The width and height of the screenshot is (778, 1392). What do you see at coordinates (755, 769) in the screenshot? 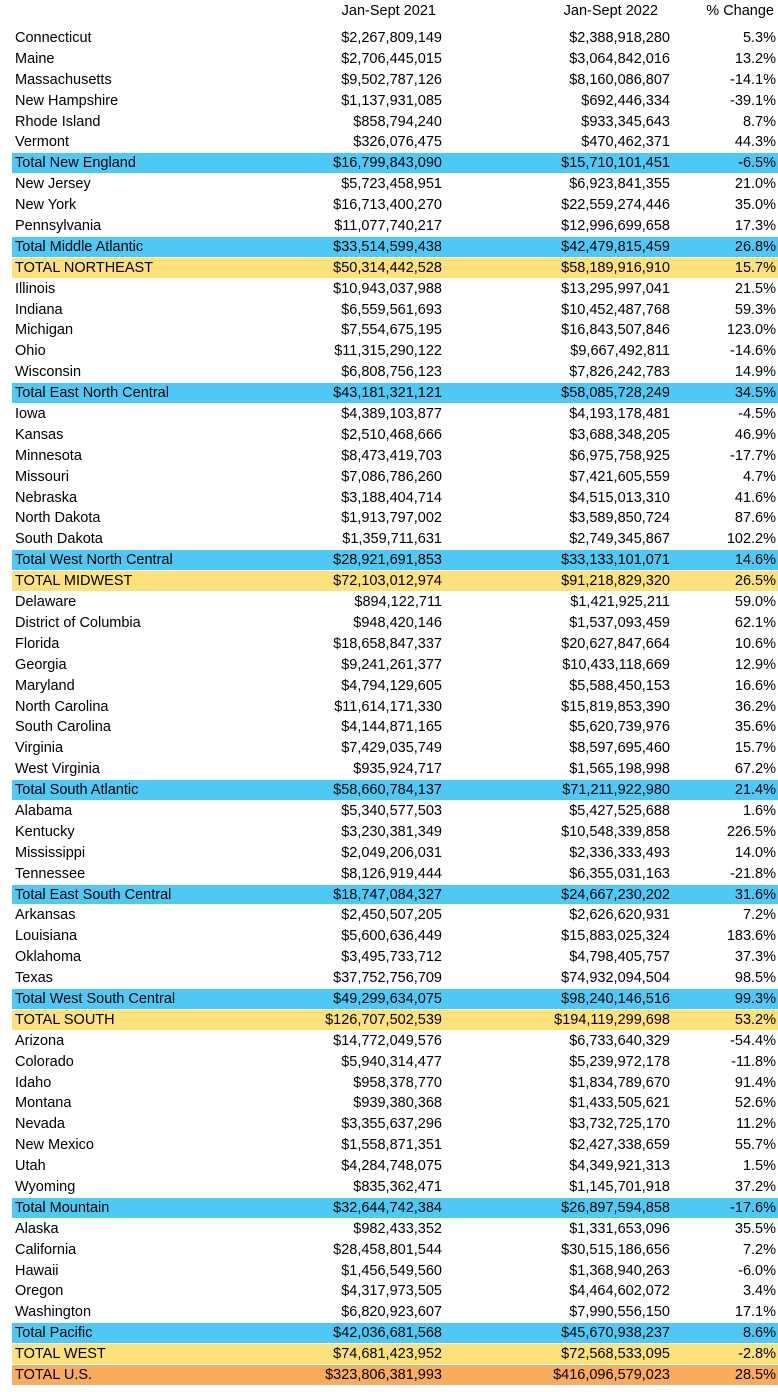
I see `percent-change: 67.2%` at bounding box center [755, 769].